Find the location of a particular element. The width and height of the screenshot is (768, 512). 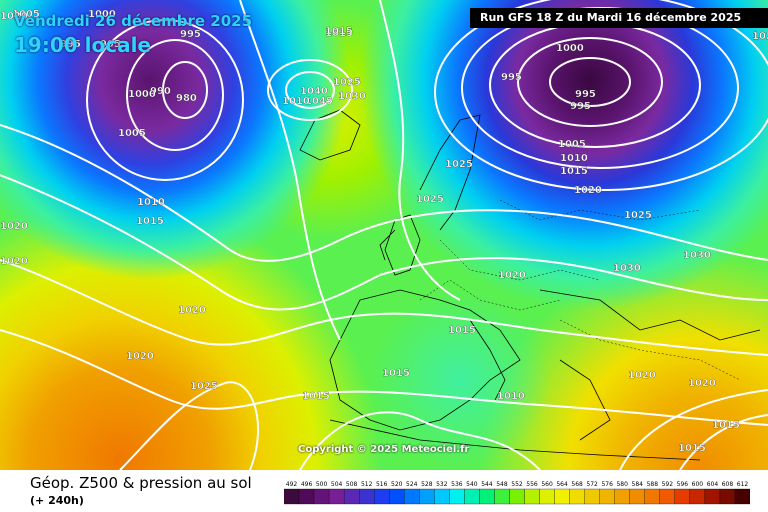

legend-tick-label: 520 is located at coordinates (397, 484).